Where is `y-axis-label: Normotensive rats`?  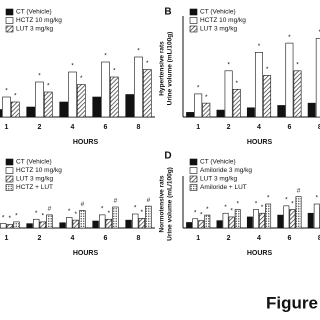 y-axis-label: Normotensive rats is located at coordinates (162, 203).